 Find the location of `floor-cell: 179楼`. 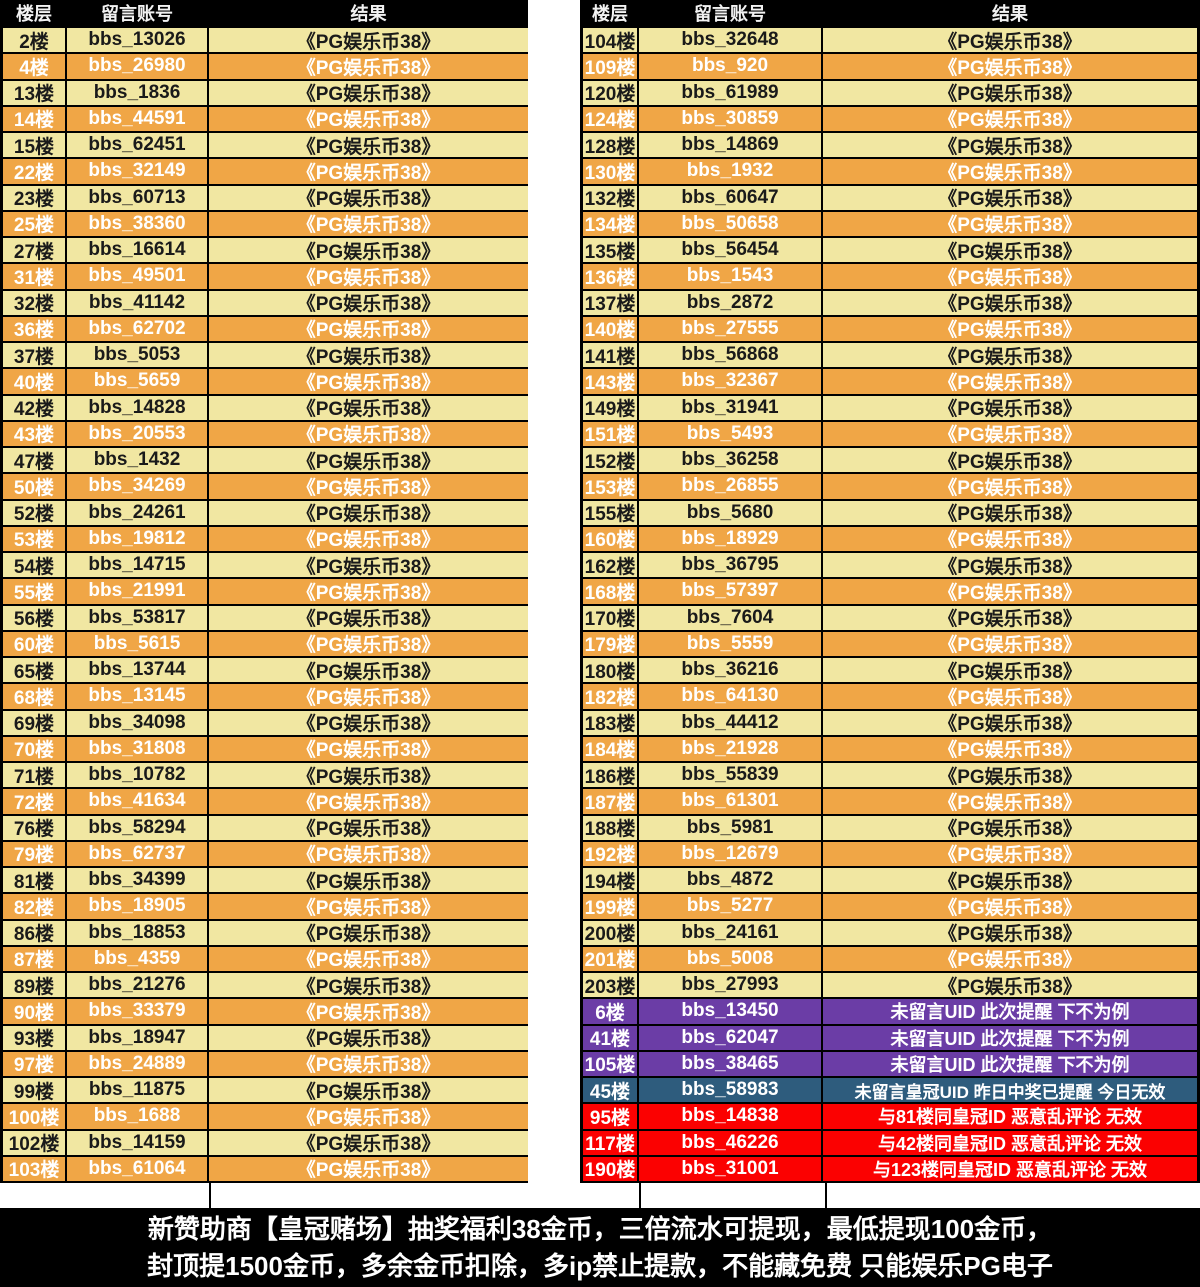

floor-cell: 179楼 is located at coordinates (611, 643).